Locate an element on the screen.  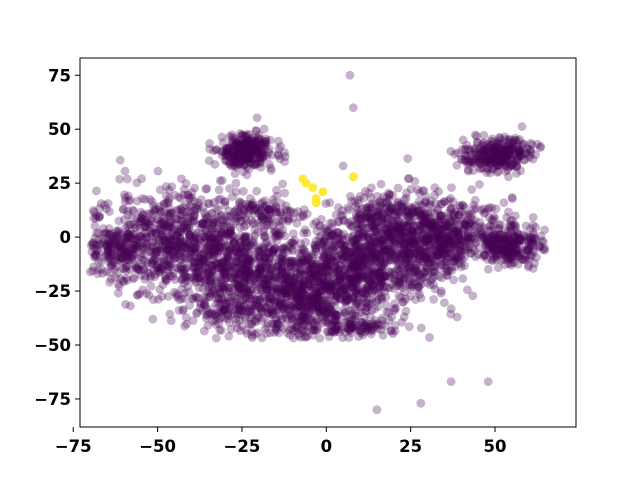
highlight-point is located at coordinates (303, 179).